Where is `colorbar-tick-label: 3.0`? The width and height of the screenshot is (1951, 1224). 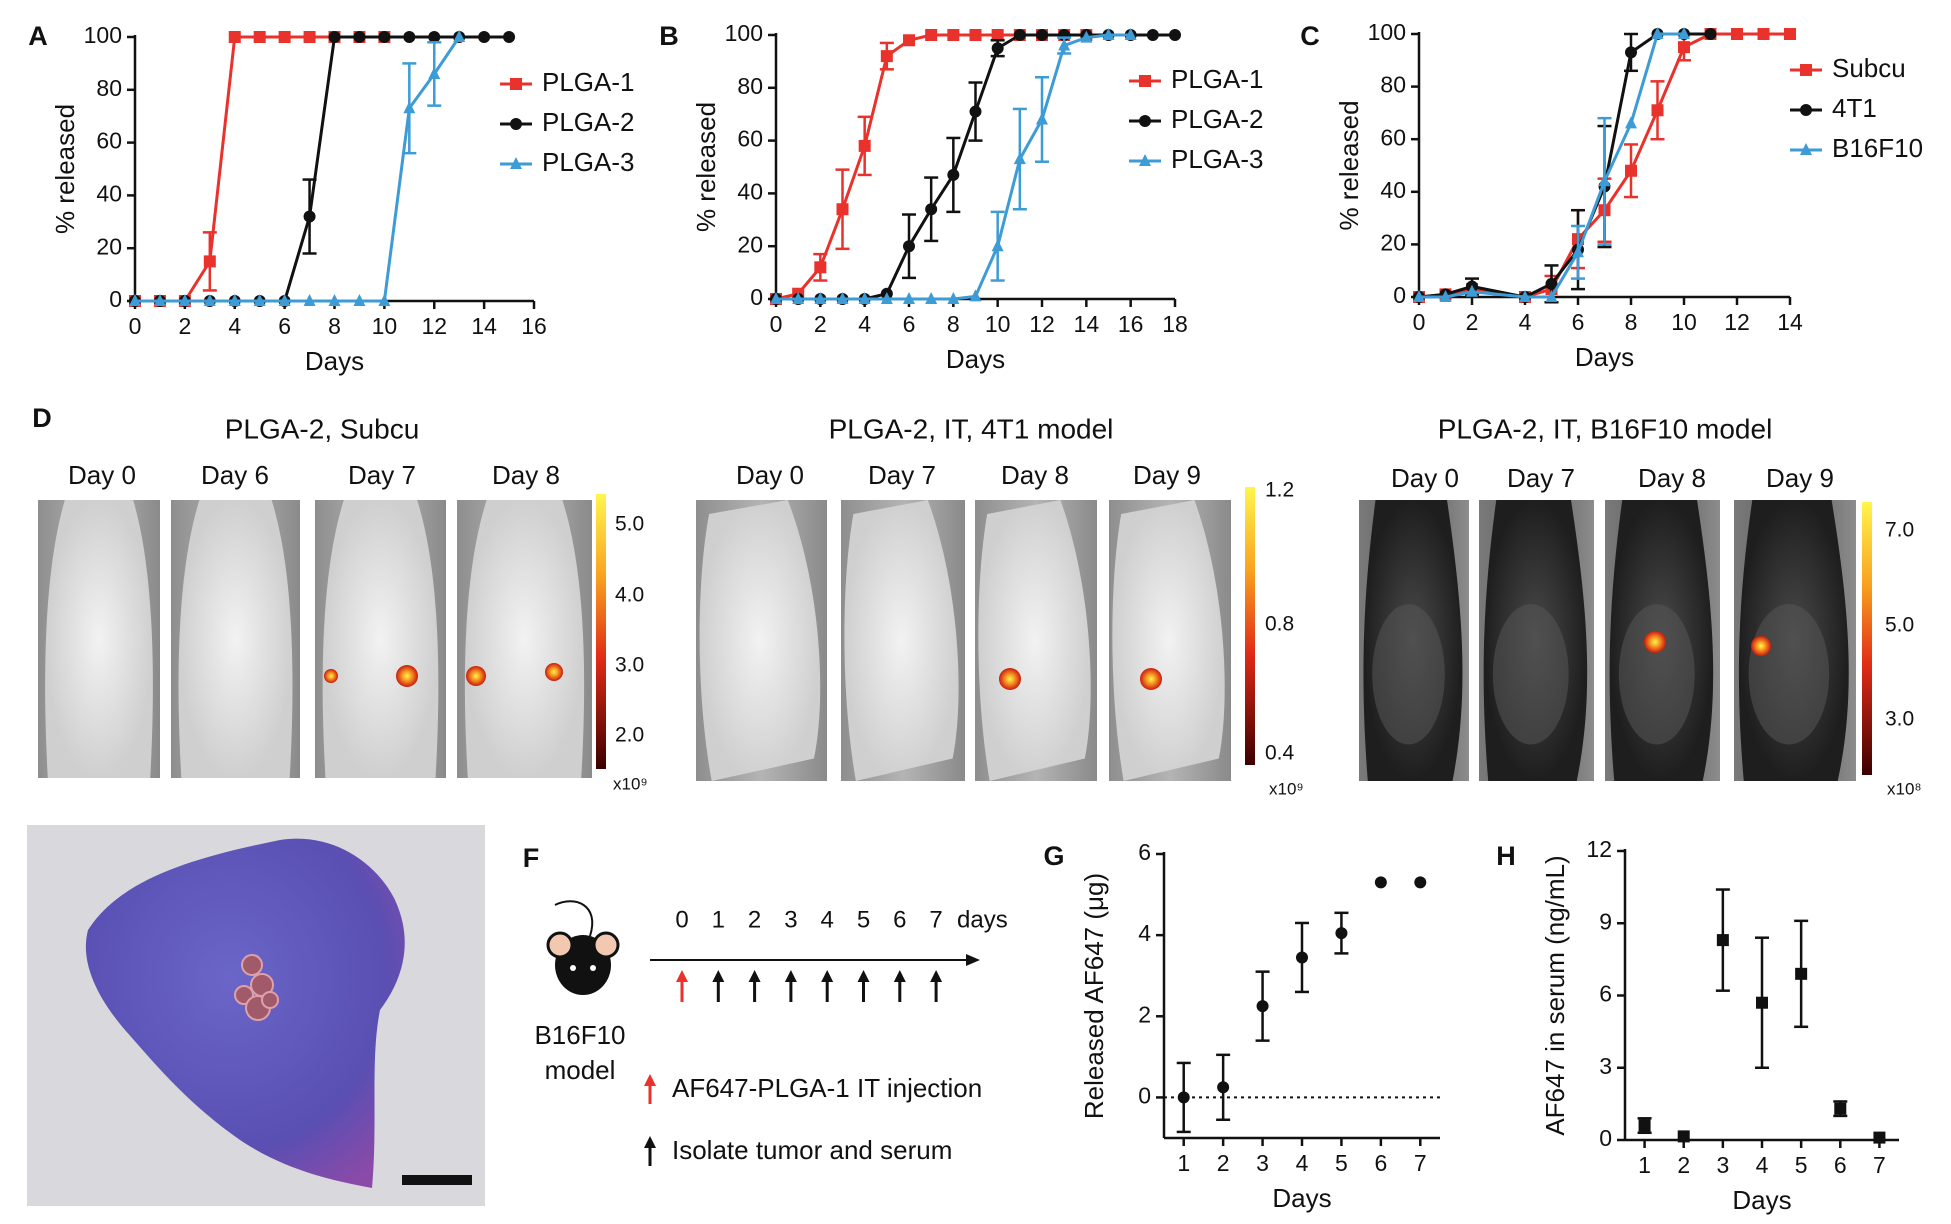 colorbar-tick-label: 3.0 is located at coordinates (1899, 719).